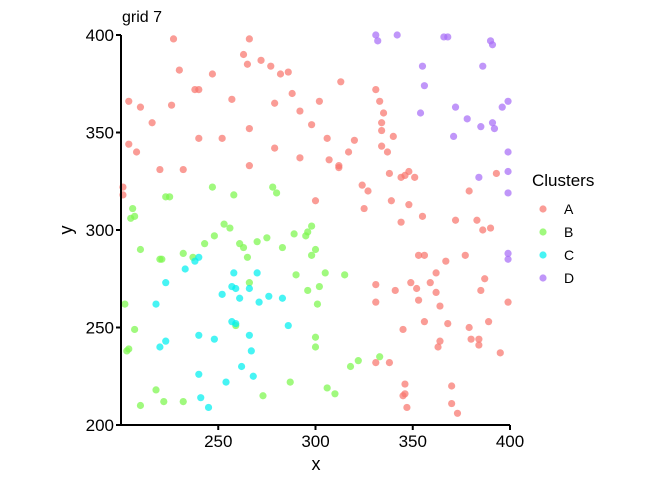  Describe the element at coordinates (100, 230) in the screenshot. I see `y-tick-label: 300` at that location.